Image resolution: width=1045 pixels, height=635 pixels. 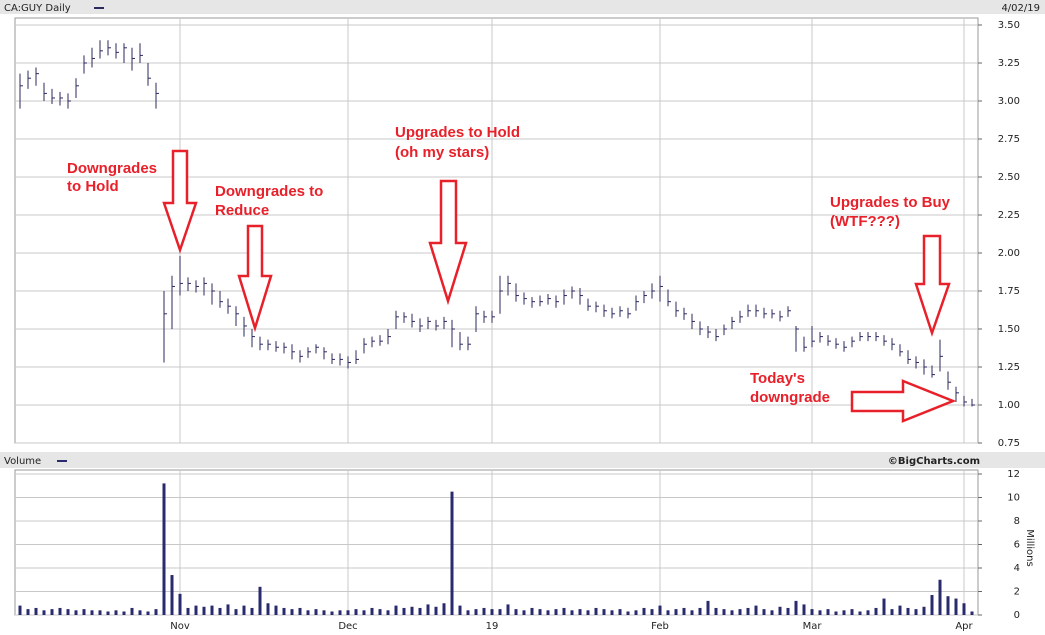 What do you see at coordinates (99, 8) in the screenshot?
I see `legend-swatch` at bounding box center [99, 8].